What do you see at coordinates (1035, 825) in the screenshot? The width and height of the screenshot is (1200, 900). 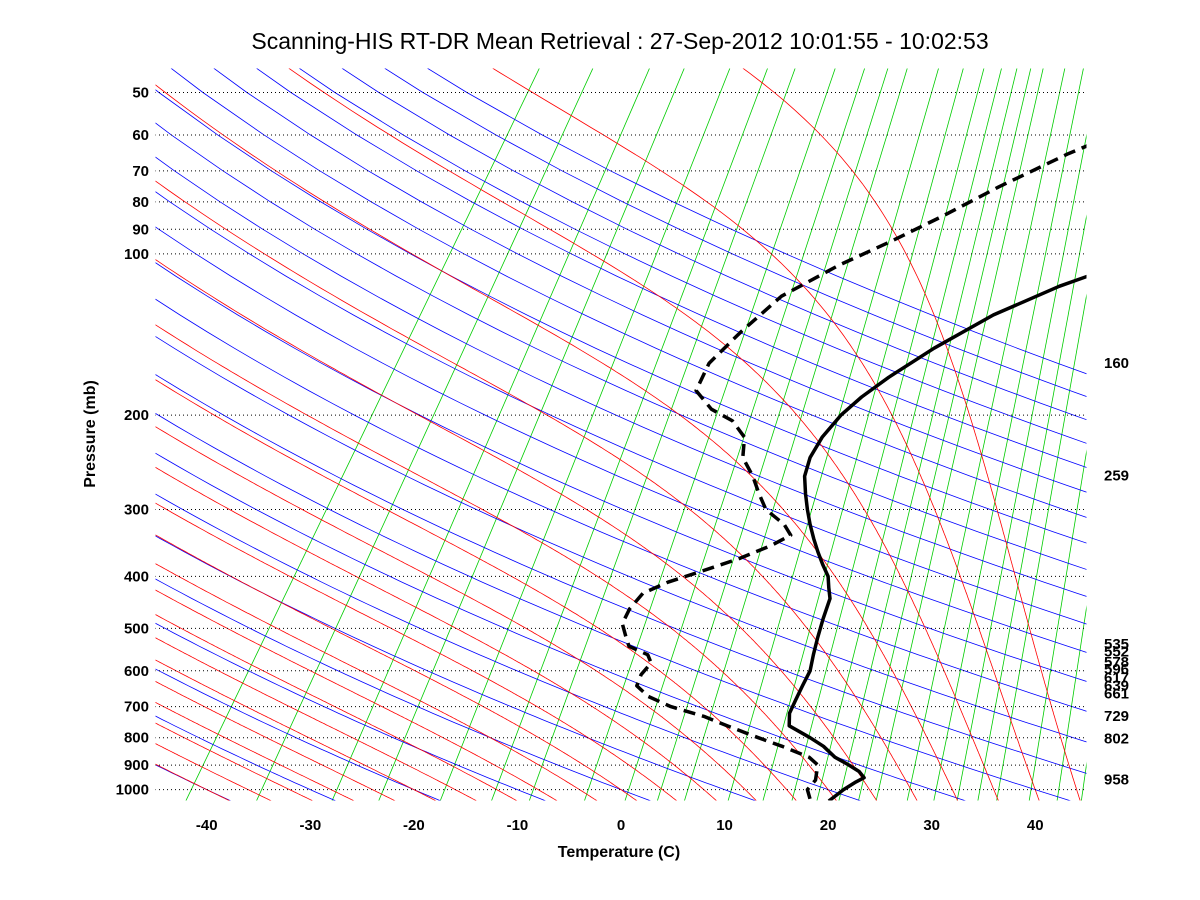 I see `x-tick-label: 40` at bounding box center [1035, 825].